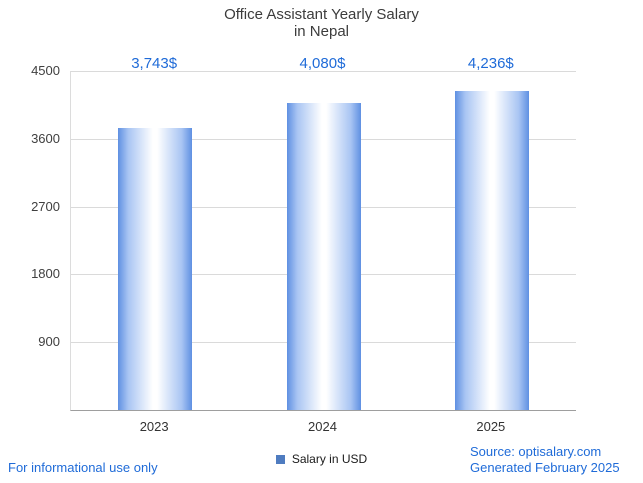  What do you see at coordinates (155, 269) in the screenshot?
I see `bar-2023` at bounding box center [155, 269].